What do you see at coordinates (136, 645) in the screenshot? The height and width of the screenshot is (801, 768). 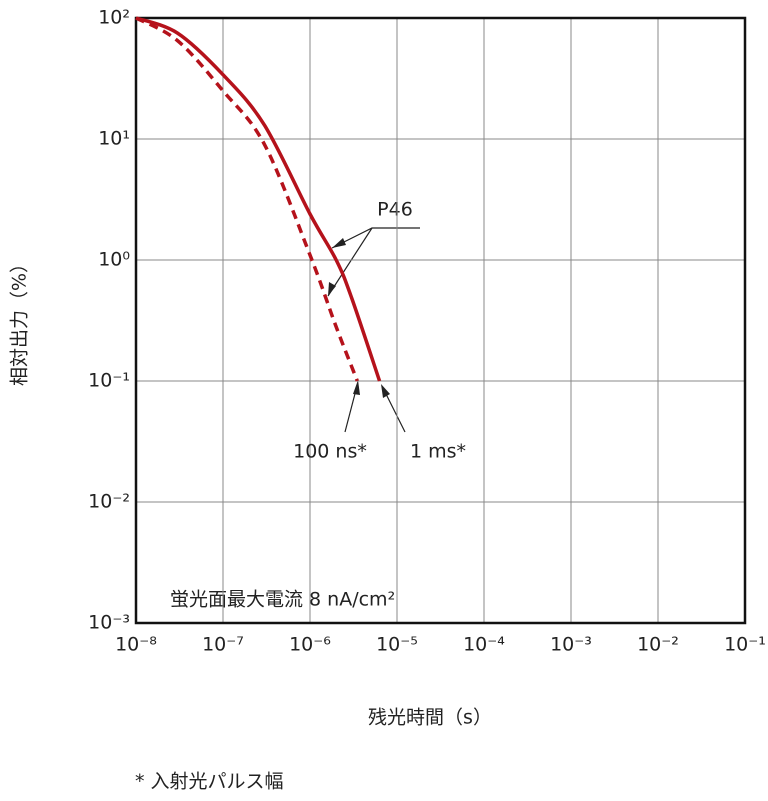 I see `x-tick-label: 10⁻⁸` at bounding box center [136, 645].